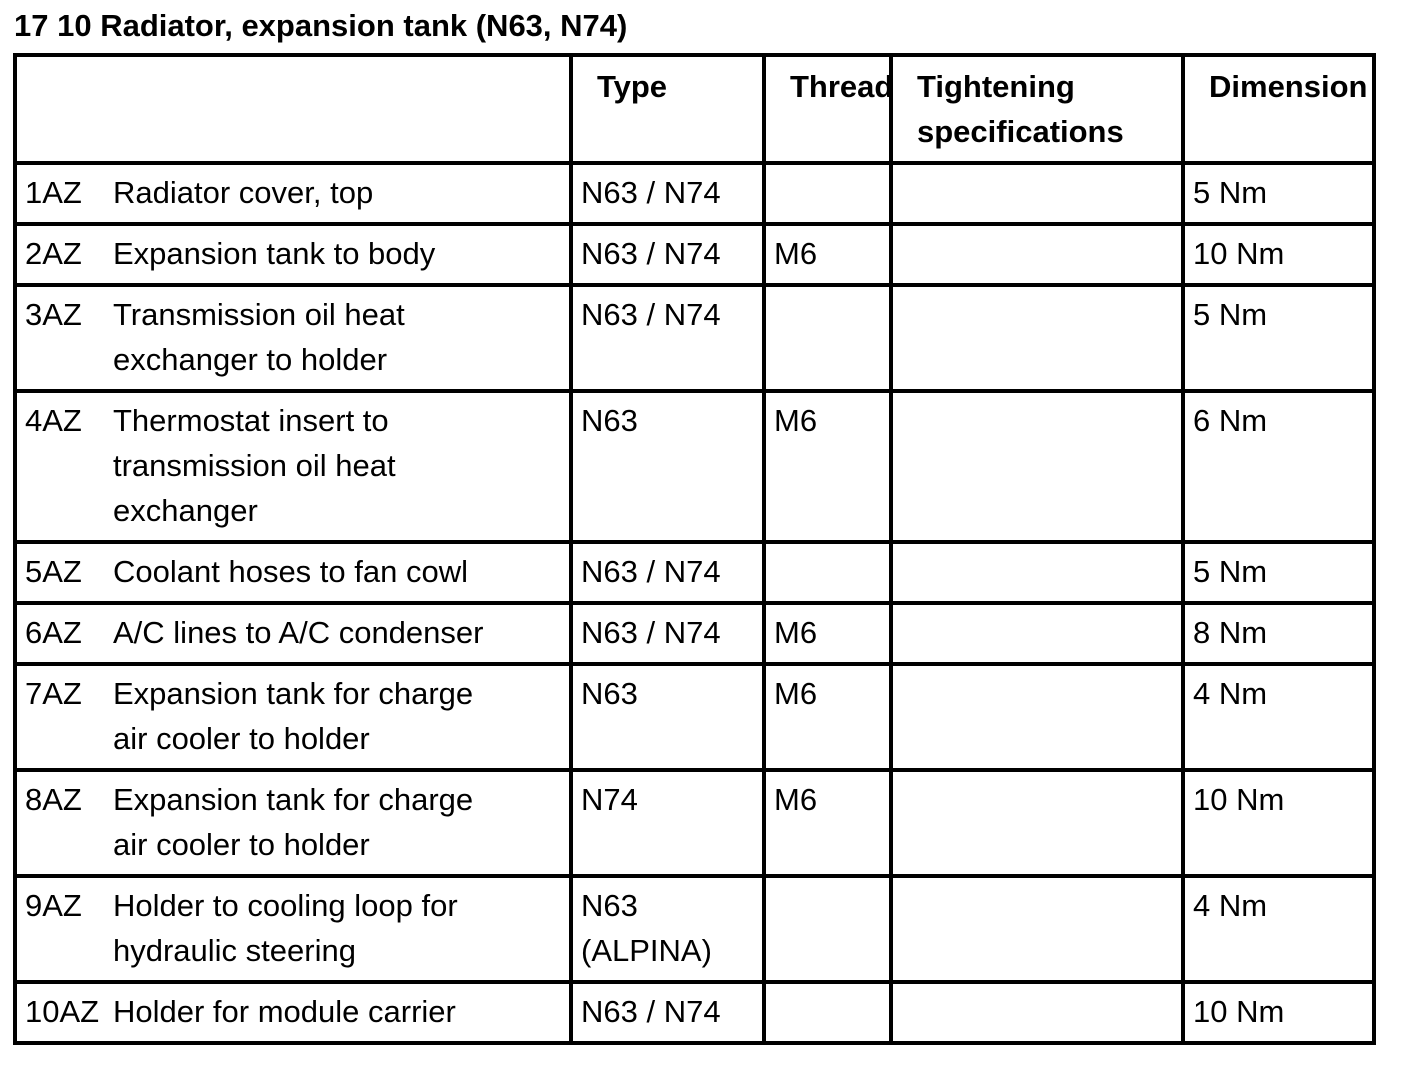  Describe the element at coordinates (284, 1011) in the screenshot. I see `item-description: Holder for module carrier` at that location.